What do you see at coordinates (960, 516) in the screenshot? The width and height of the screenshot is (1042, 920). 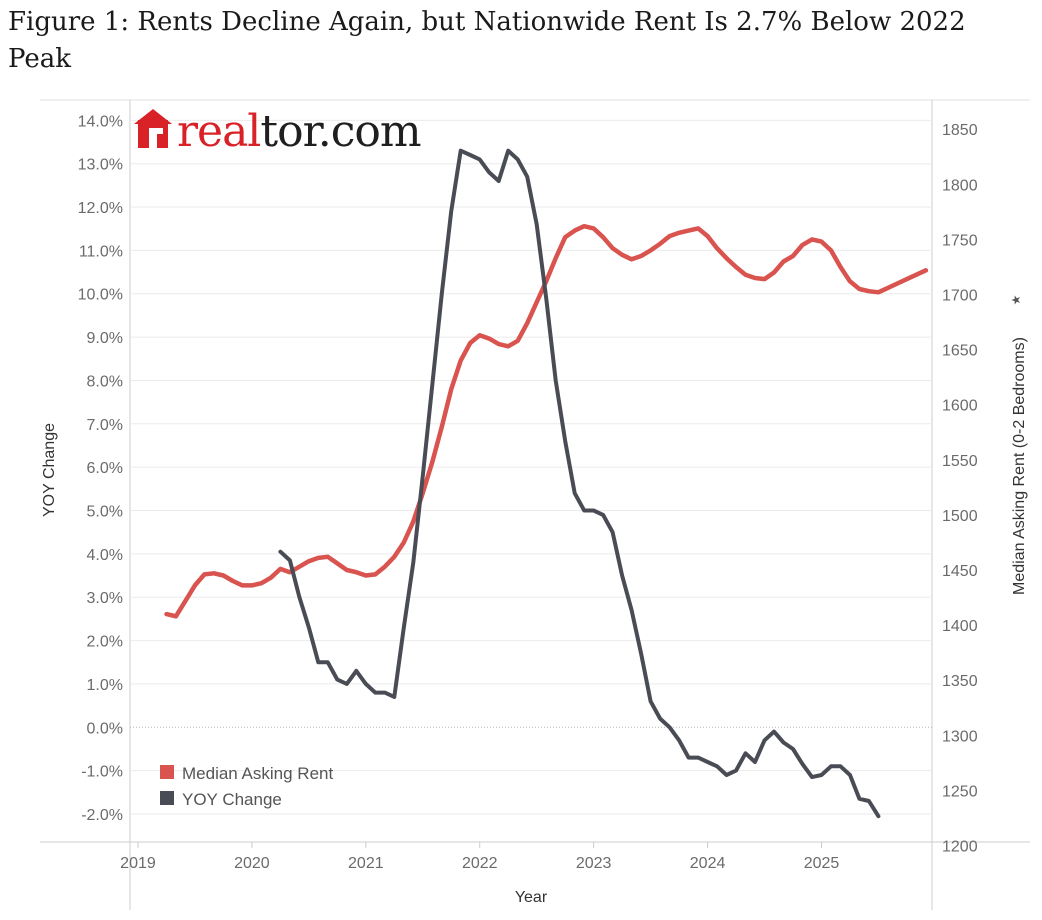 I see `right-tick-label: 1500` at bounding box center [960, 516].